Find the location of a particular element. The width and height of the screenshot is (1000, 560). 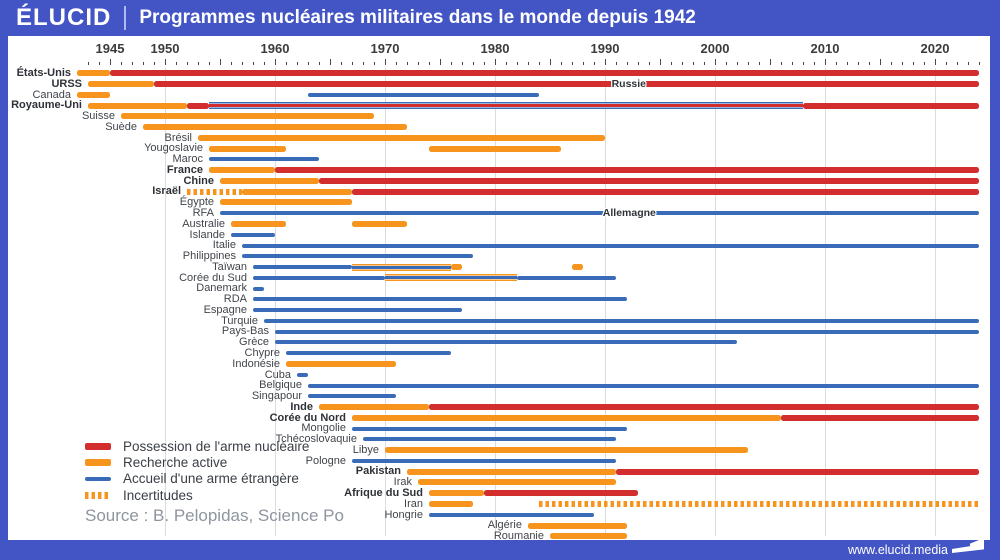

country-label: Roumanie is located at coordinates (518, 536).